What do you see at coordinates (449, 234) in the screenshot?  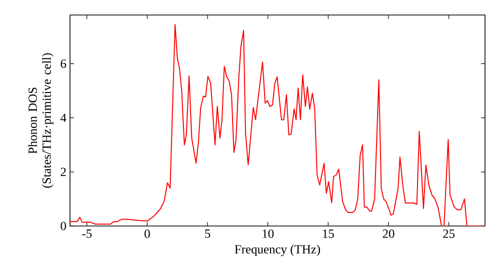 I see `x-tick-label: 25` at bounding box center [449, 234].